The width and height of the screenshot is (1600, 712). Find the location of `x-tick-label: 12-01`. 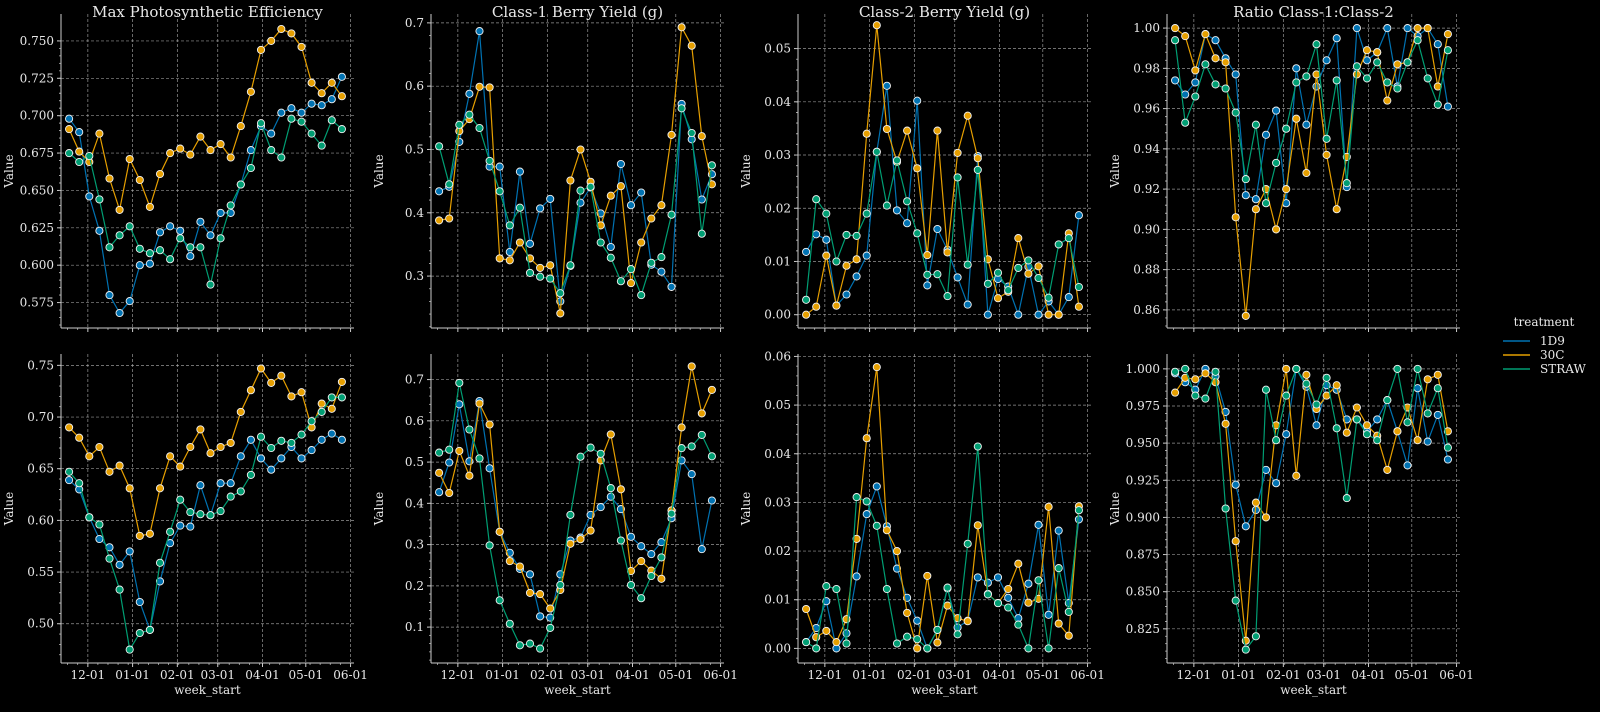

x-tick-label: 12-01 is located at coordinates (88, 675).